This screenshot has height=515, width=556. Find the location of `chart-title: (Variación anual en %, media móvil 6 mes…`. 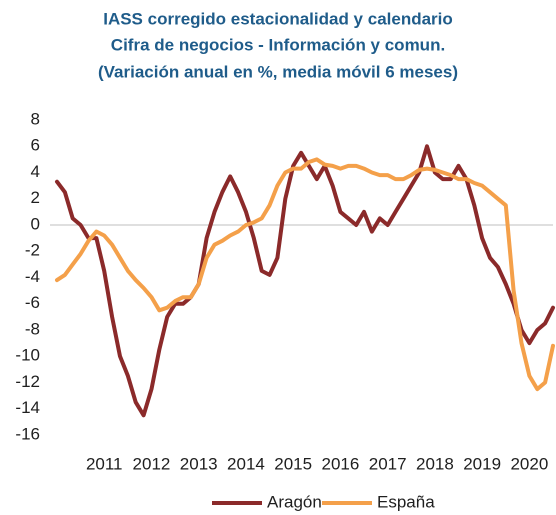

chart-title: (Variación anual en %, media móvil 6 mes… is located at coordinates (278, 71).